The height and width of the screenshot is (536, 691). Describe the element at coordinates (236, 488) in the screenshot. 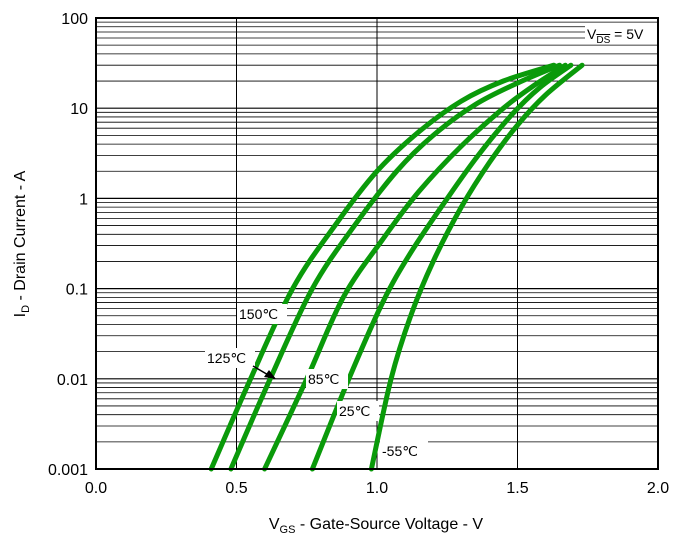

I see `x-tick-label: 0.5` at that location.